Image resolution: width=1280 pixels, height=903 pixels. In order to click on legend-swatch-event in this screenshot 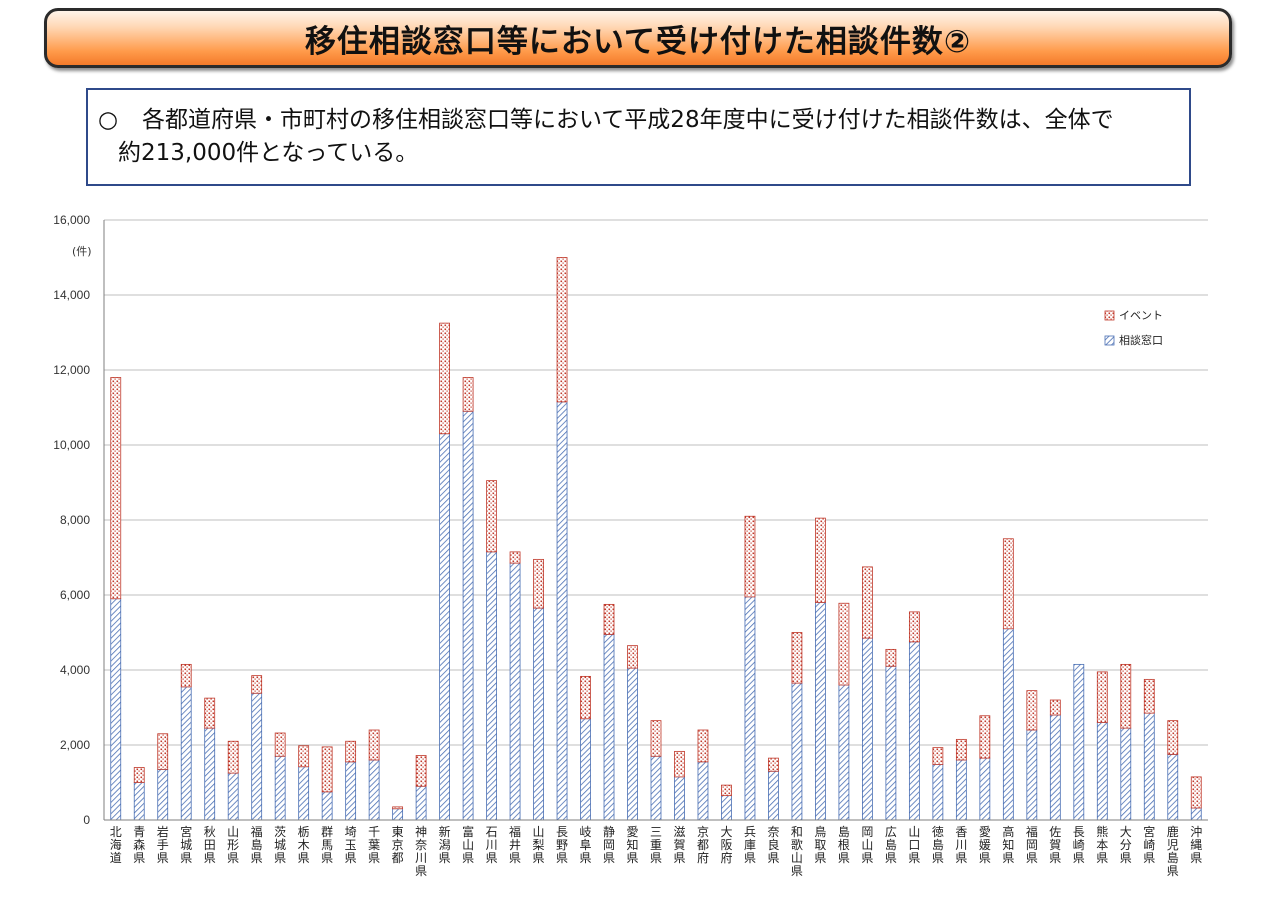, I will do `click(1109, 315)`.